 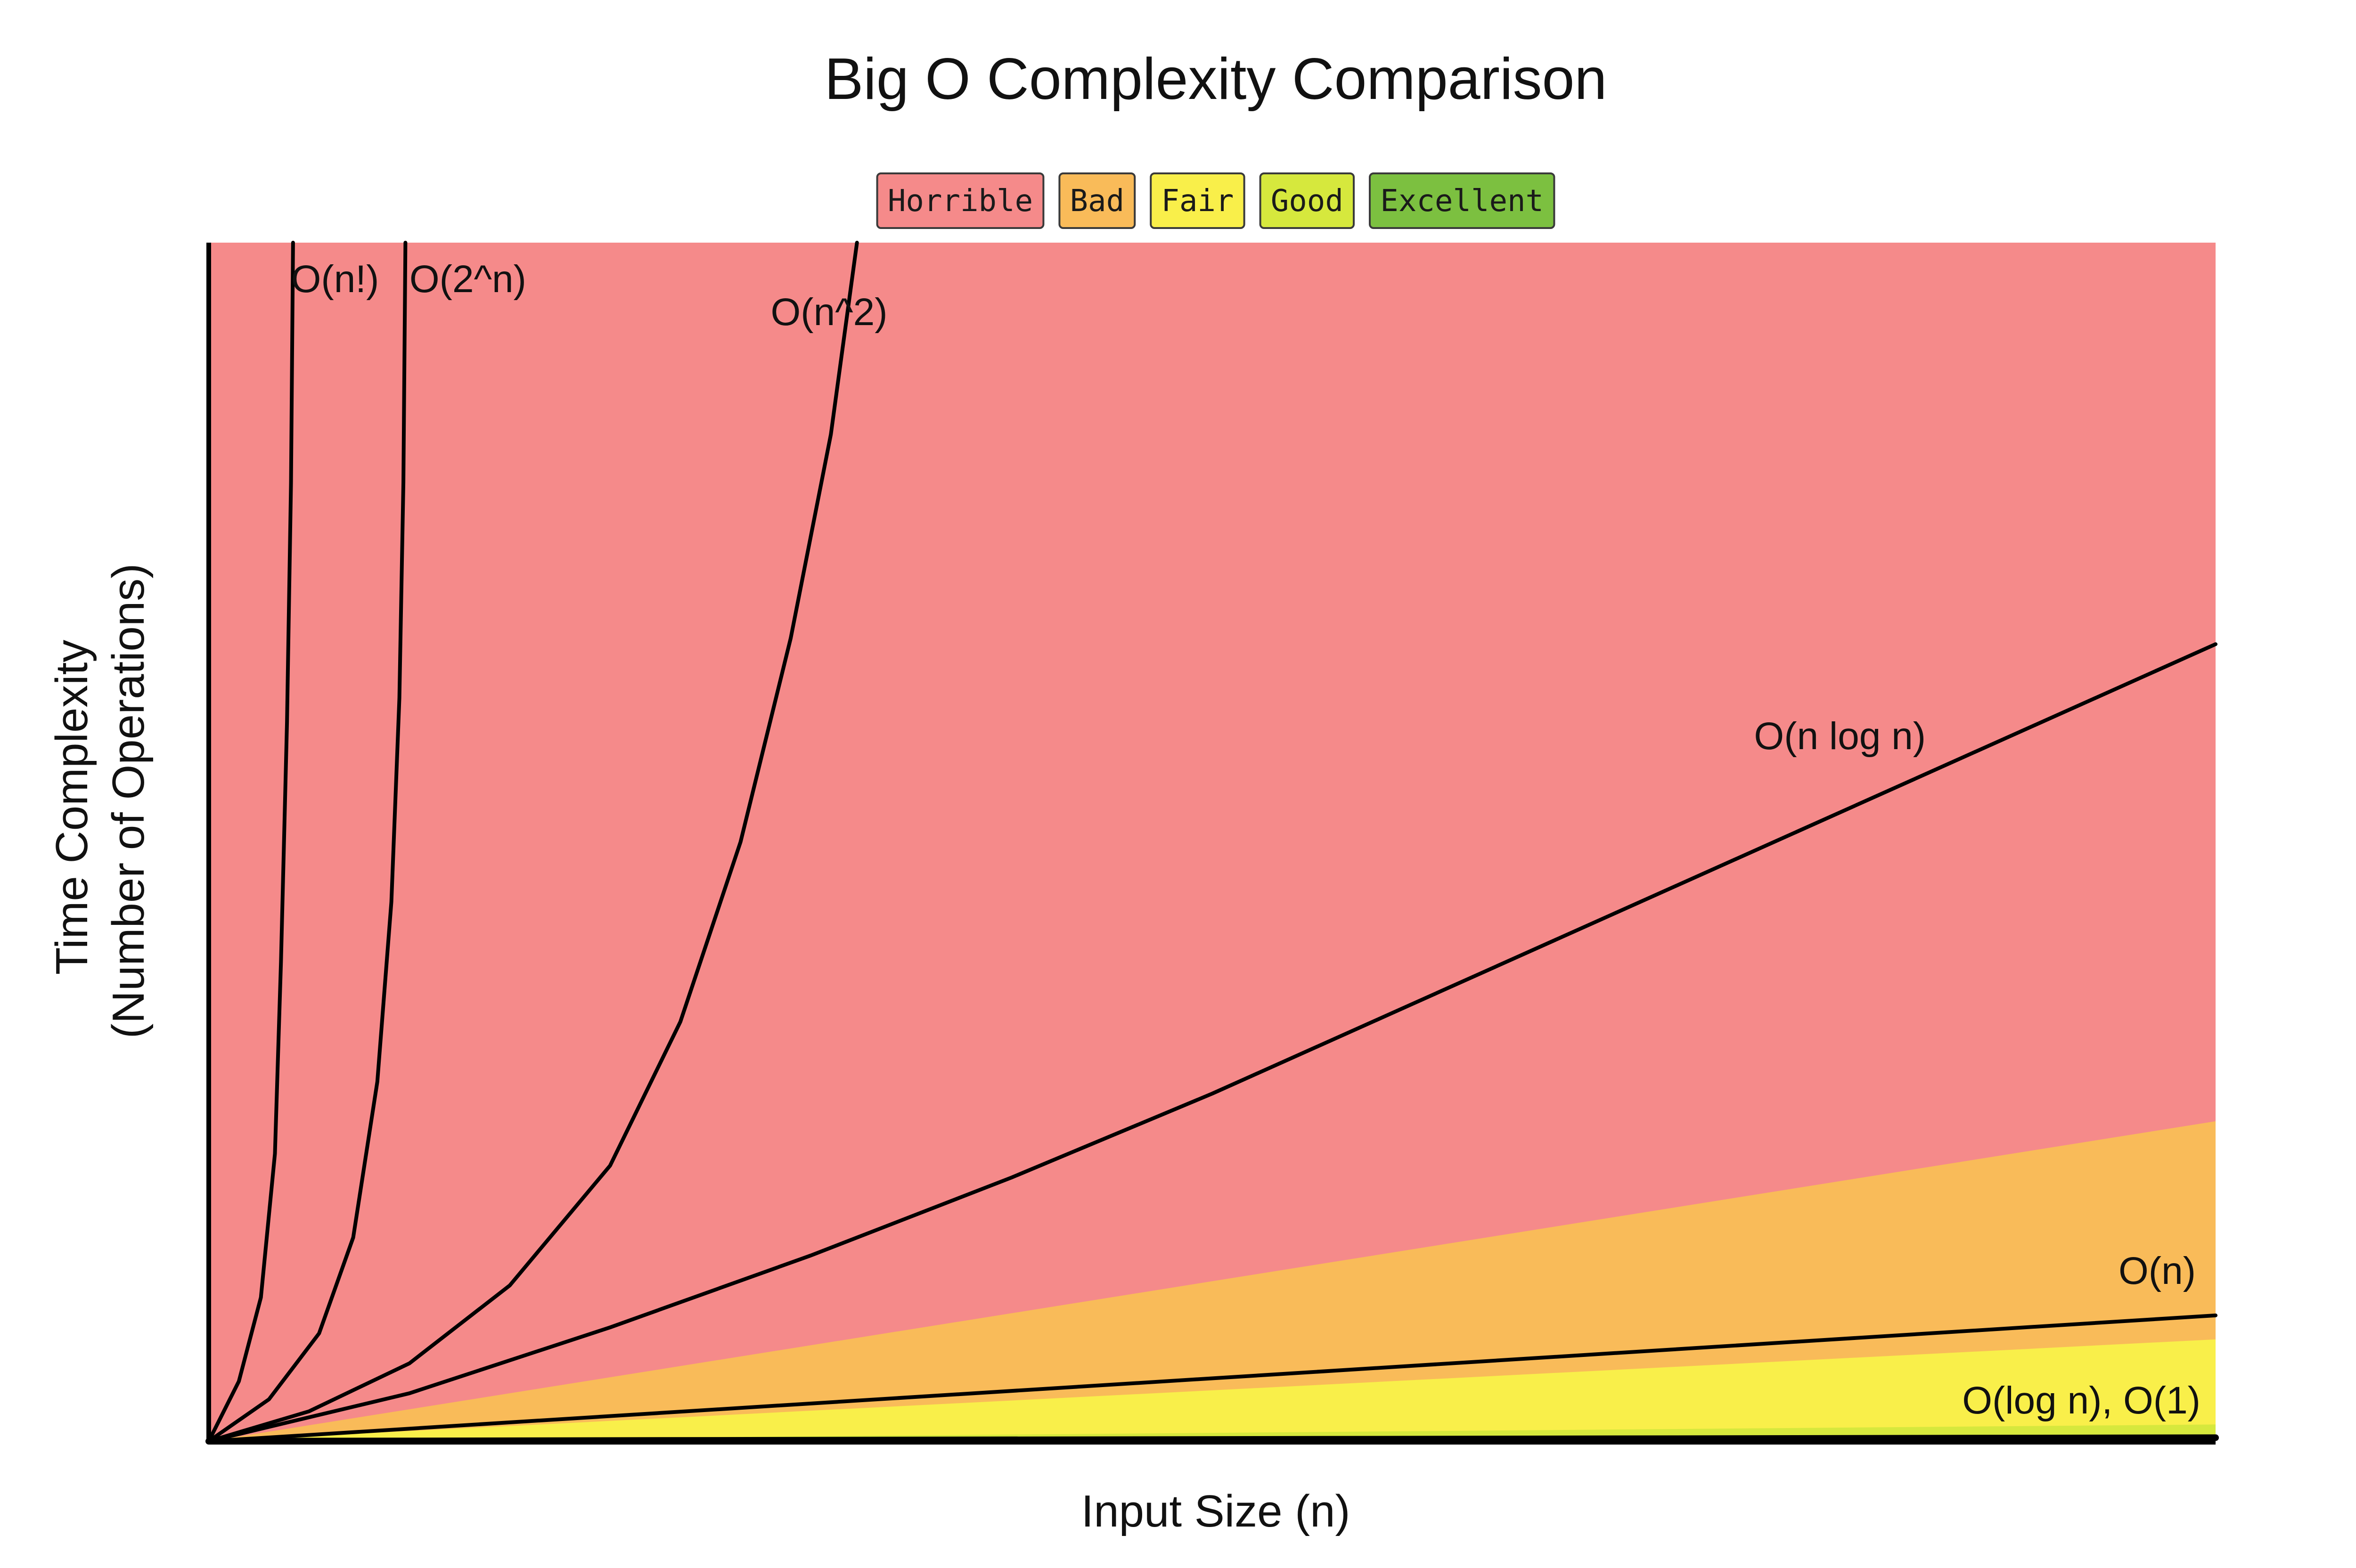 I want to click on legend-swatch-good, so click(x=1307, y=201).